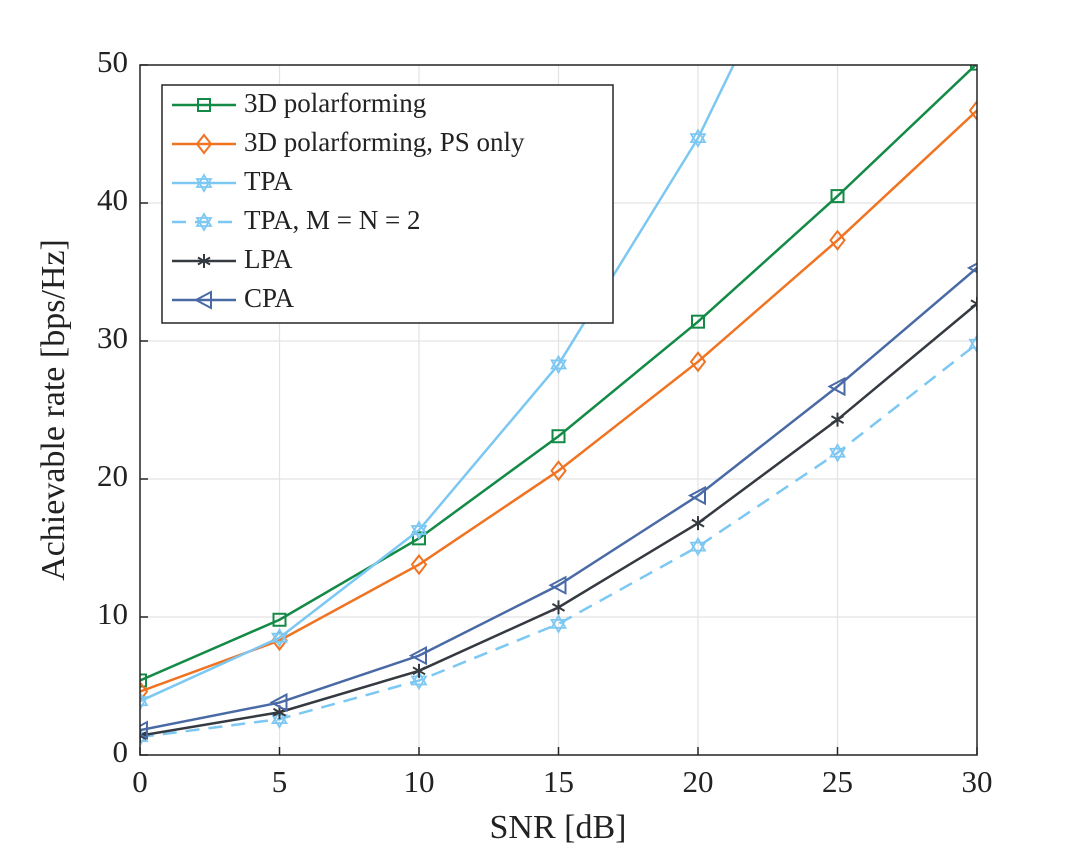 The height and width of the screenshot is (863, 1080). What do you see at coordinates (280, 781) in the screenshot?
I see `x-tick-label: 5` at bounding box center [280, 781].